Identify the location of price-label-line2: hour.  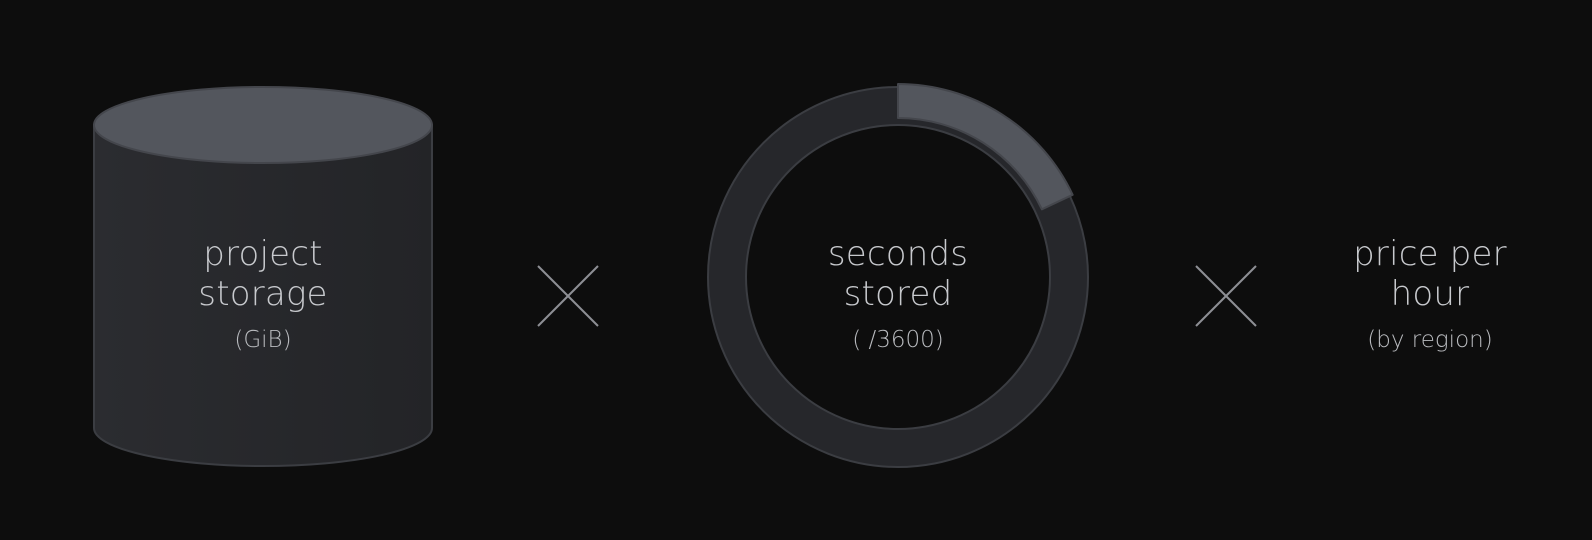
(1430, 294).